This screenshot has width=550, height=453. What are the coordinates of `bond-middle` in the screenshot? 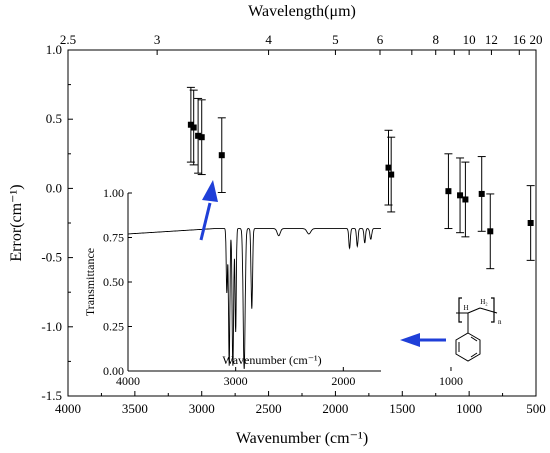 It's located at (474, 310).